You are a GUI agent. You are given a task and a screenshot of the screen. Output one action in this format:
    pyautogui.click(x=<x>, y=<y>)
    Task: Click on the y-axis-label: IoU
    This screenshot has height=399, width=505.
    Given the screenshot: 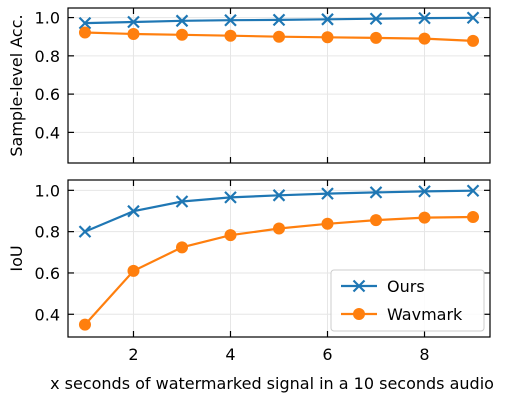 What is the action you would take?
    pyautogui.click(x=16, y=258)
    